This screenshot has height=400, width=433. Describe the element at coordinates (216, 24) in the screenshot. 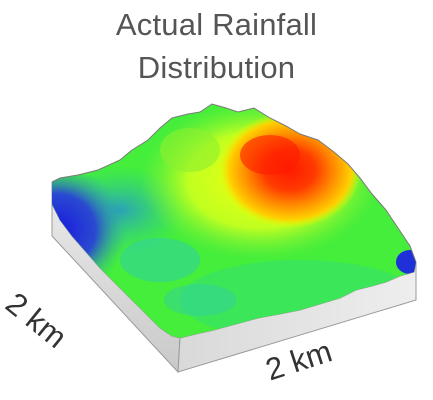

I see `figure-title-line-1: Actual Rainfall` at that location.